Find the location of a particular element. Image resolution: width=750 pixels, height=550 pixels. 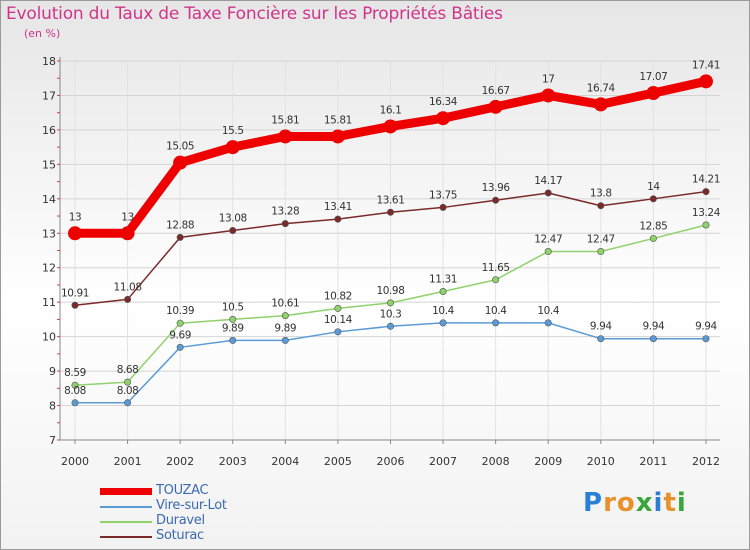

data-label: 10.61 is located at coordinates (285, 304).